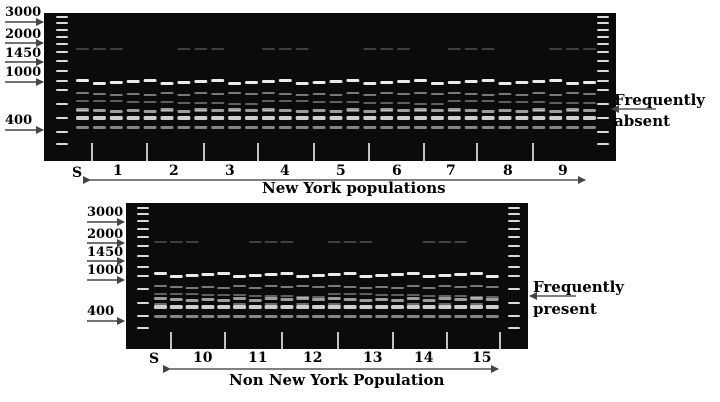 The image size is (720, 402). Describe the element at coordinates (105, 234) in the screenshot. I see `size-marker-2000: 2000` at that location.